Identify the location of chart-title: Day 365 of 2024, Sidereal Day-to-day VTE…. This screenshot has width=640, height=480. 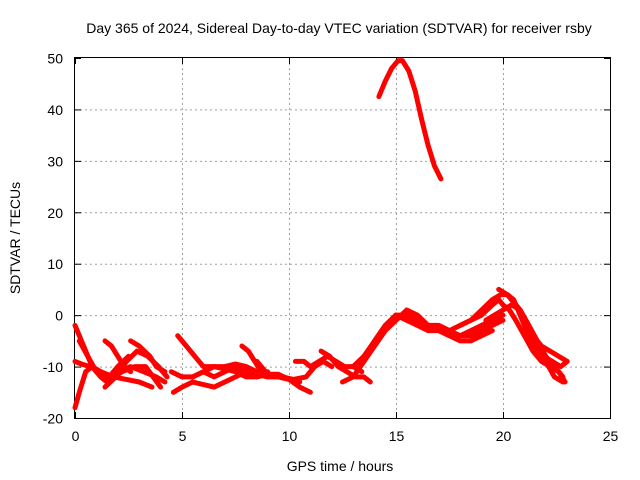
(339, 28).